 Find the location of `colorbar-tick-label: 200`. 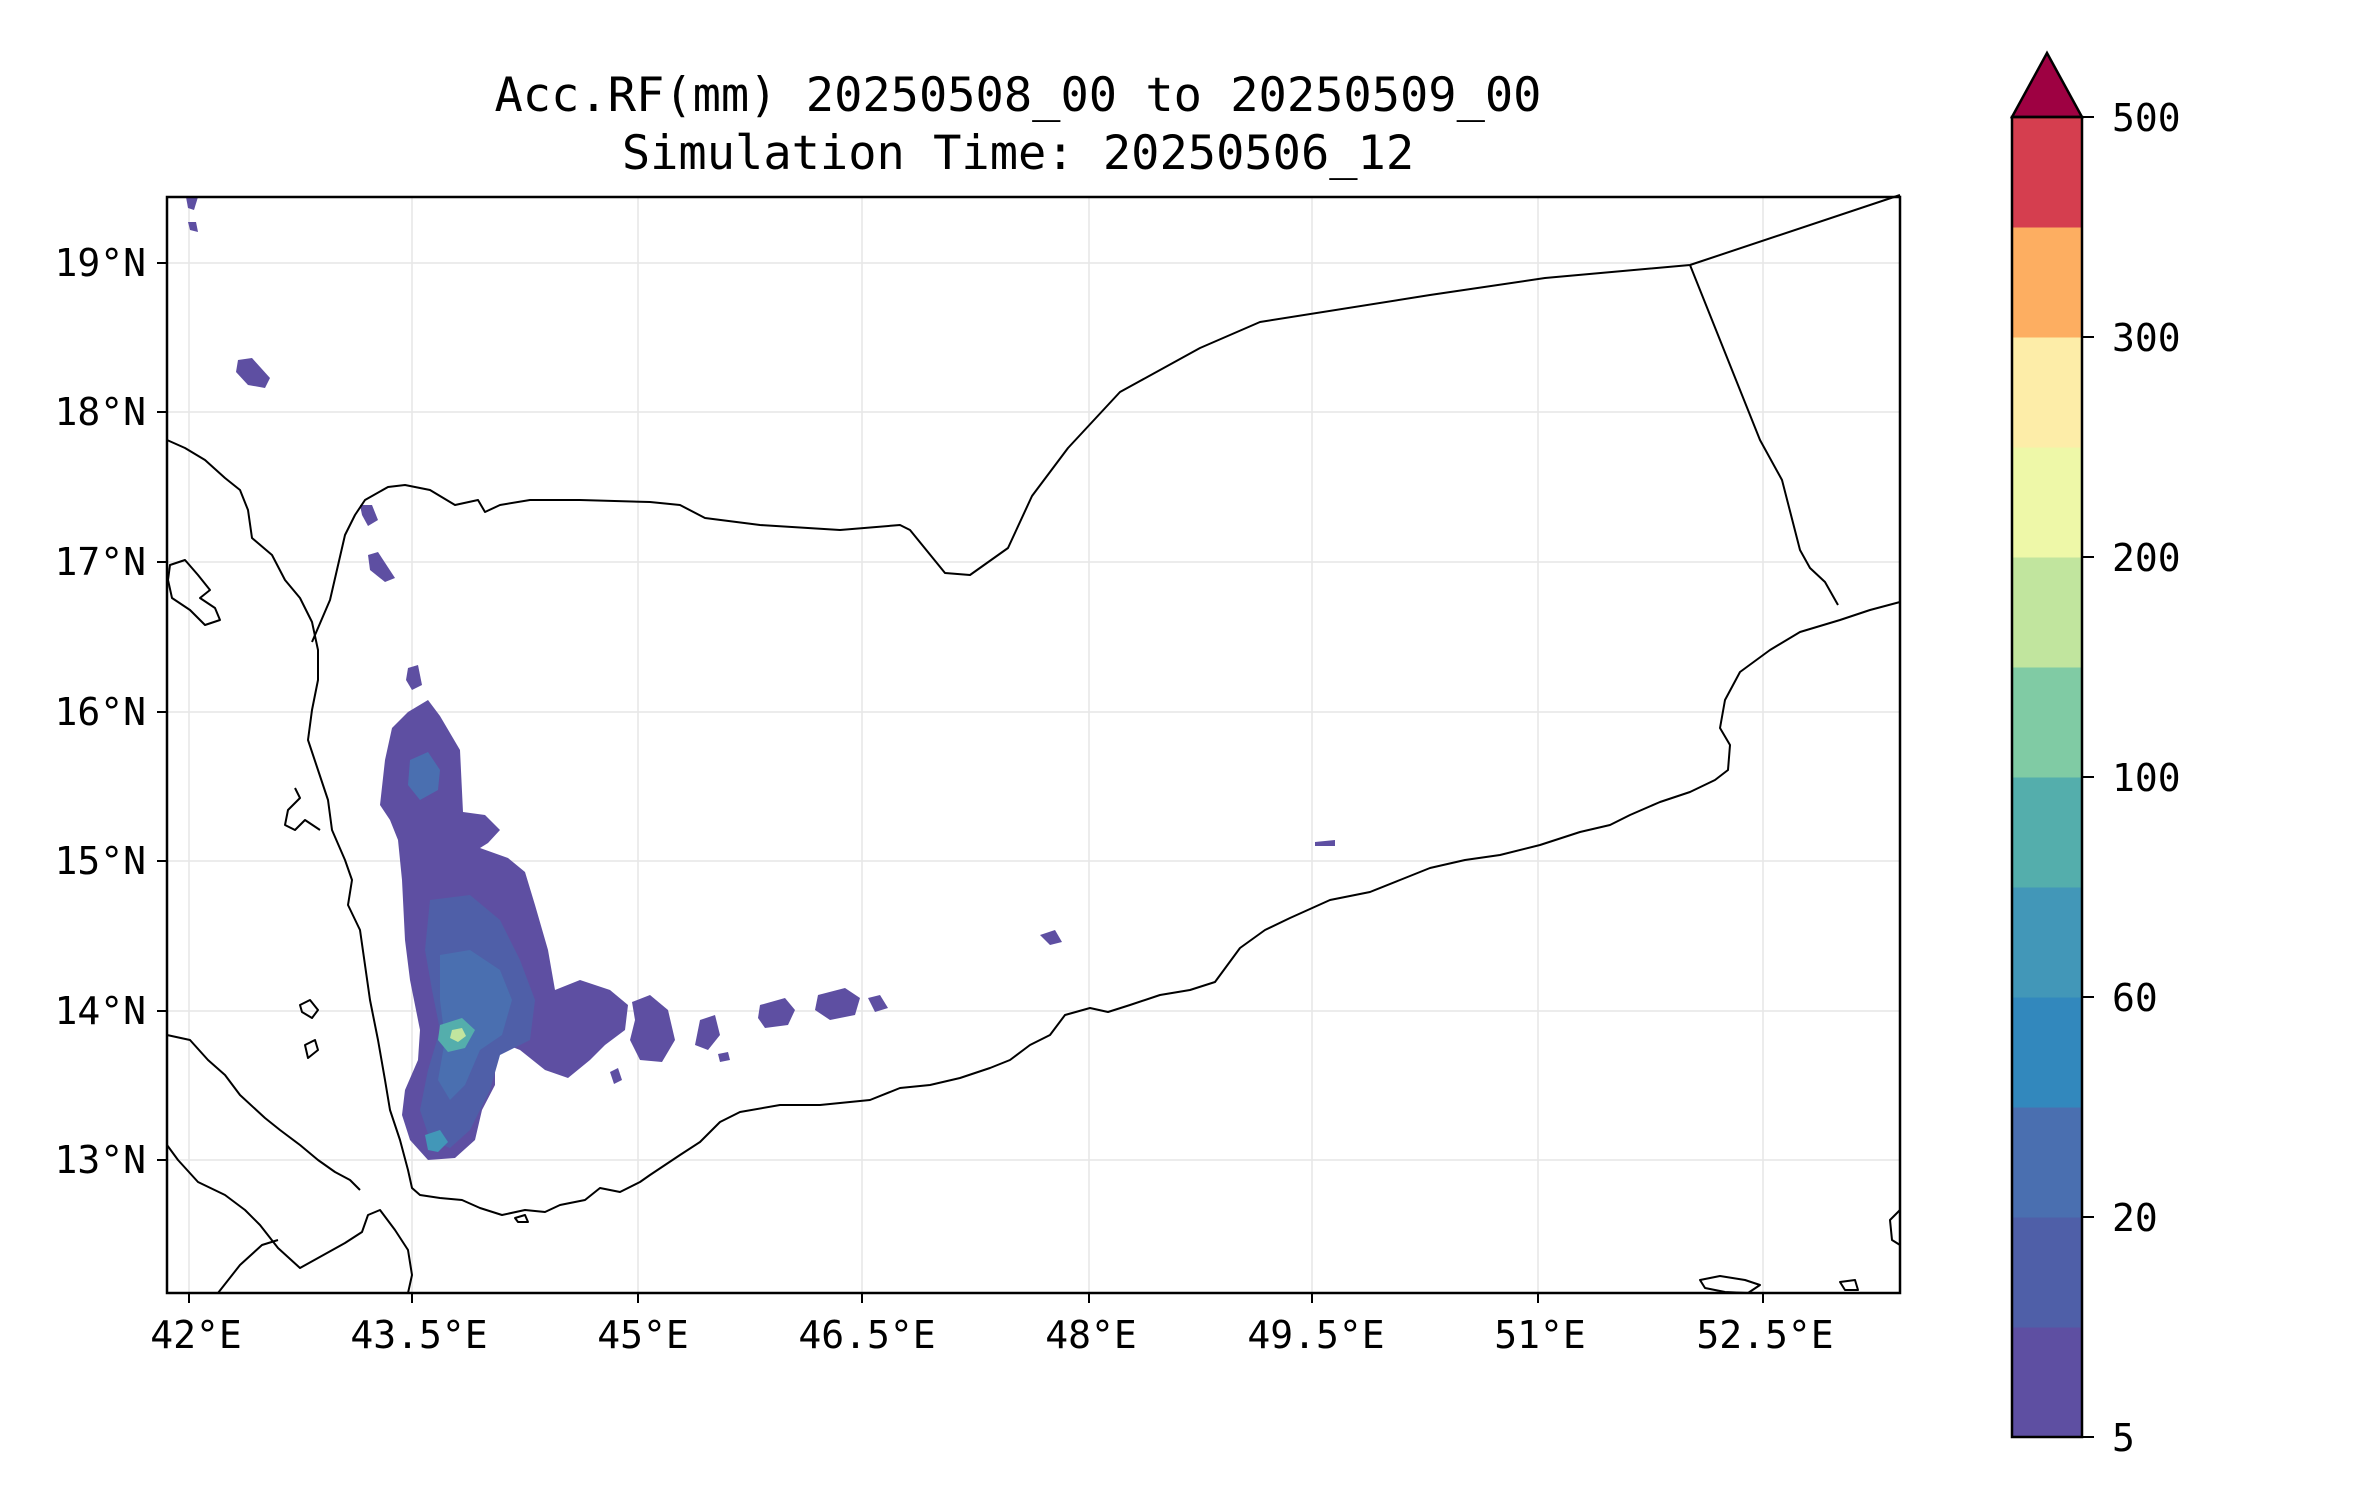

colorbar-tick-label: 200 is located at coordinates (2146, 558).